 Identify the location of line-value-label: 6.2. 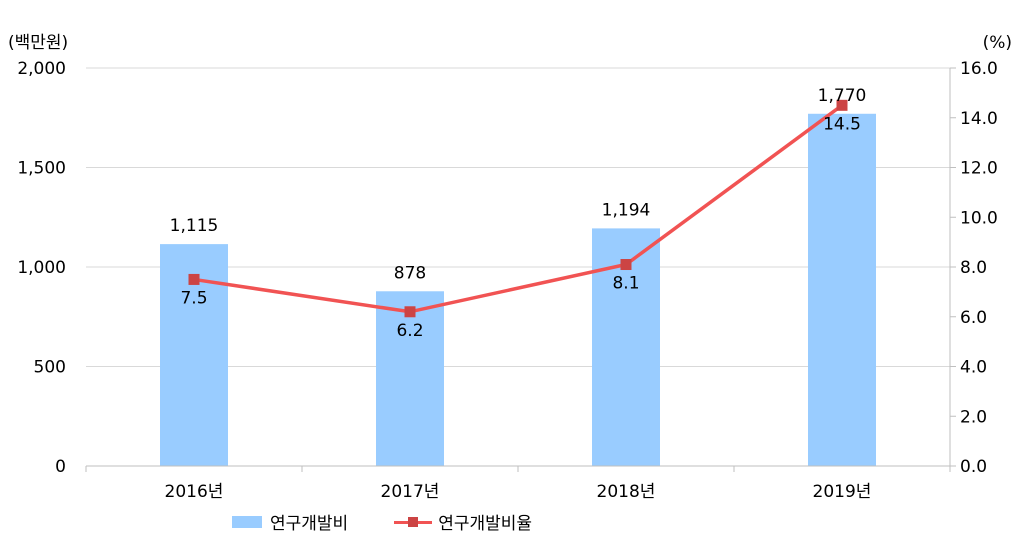
(409, 331).